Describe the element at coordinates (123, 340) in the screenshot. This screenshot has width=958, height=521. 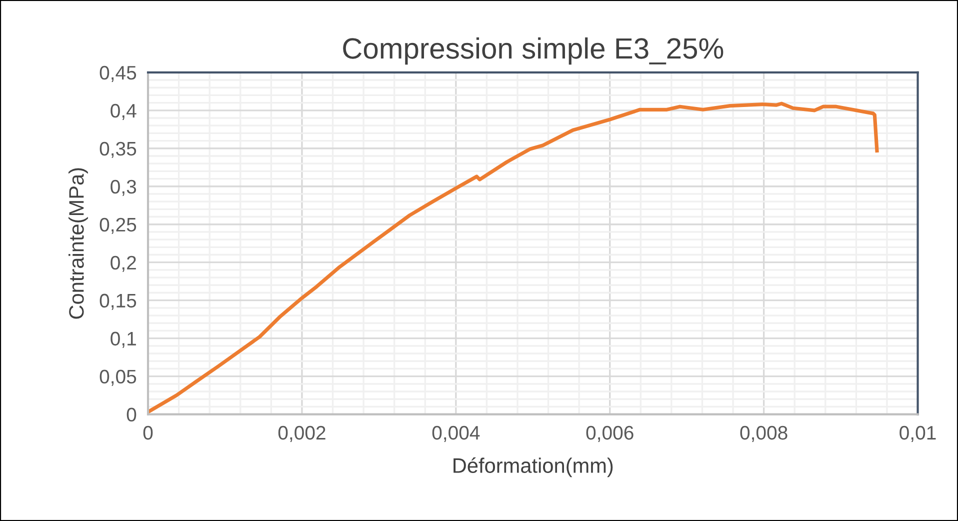
I see `y-tick-label: 0,1` at that location.